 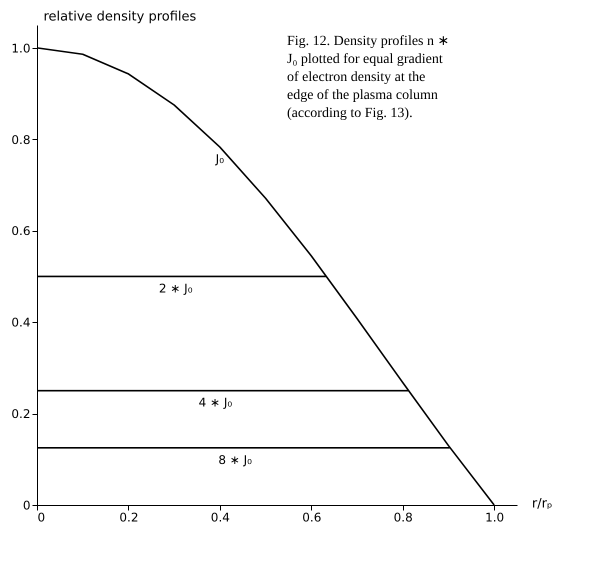 I want to click on y-tick-label: 1.0, so click(x=20, y=48).